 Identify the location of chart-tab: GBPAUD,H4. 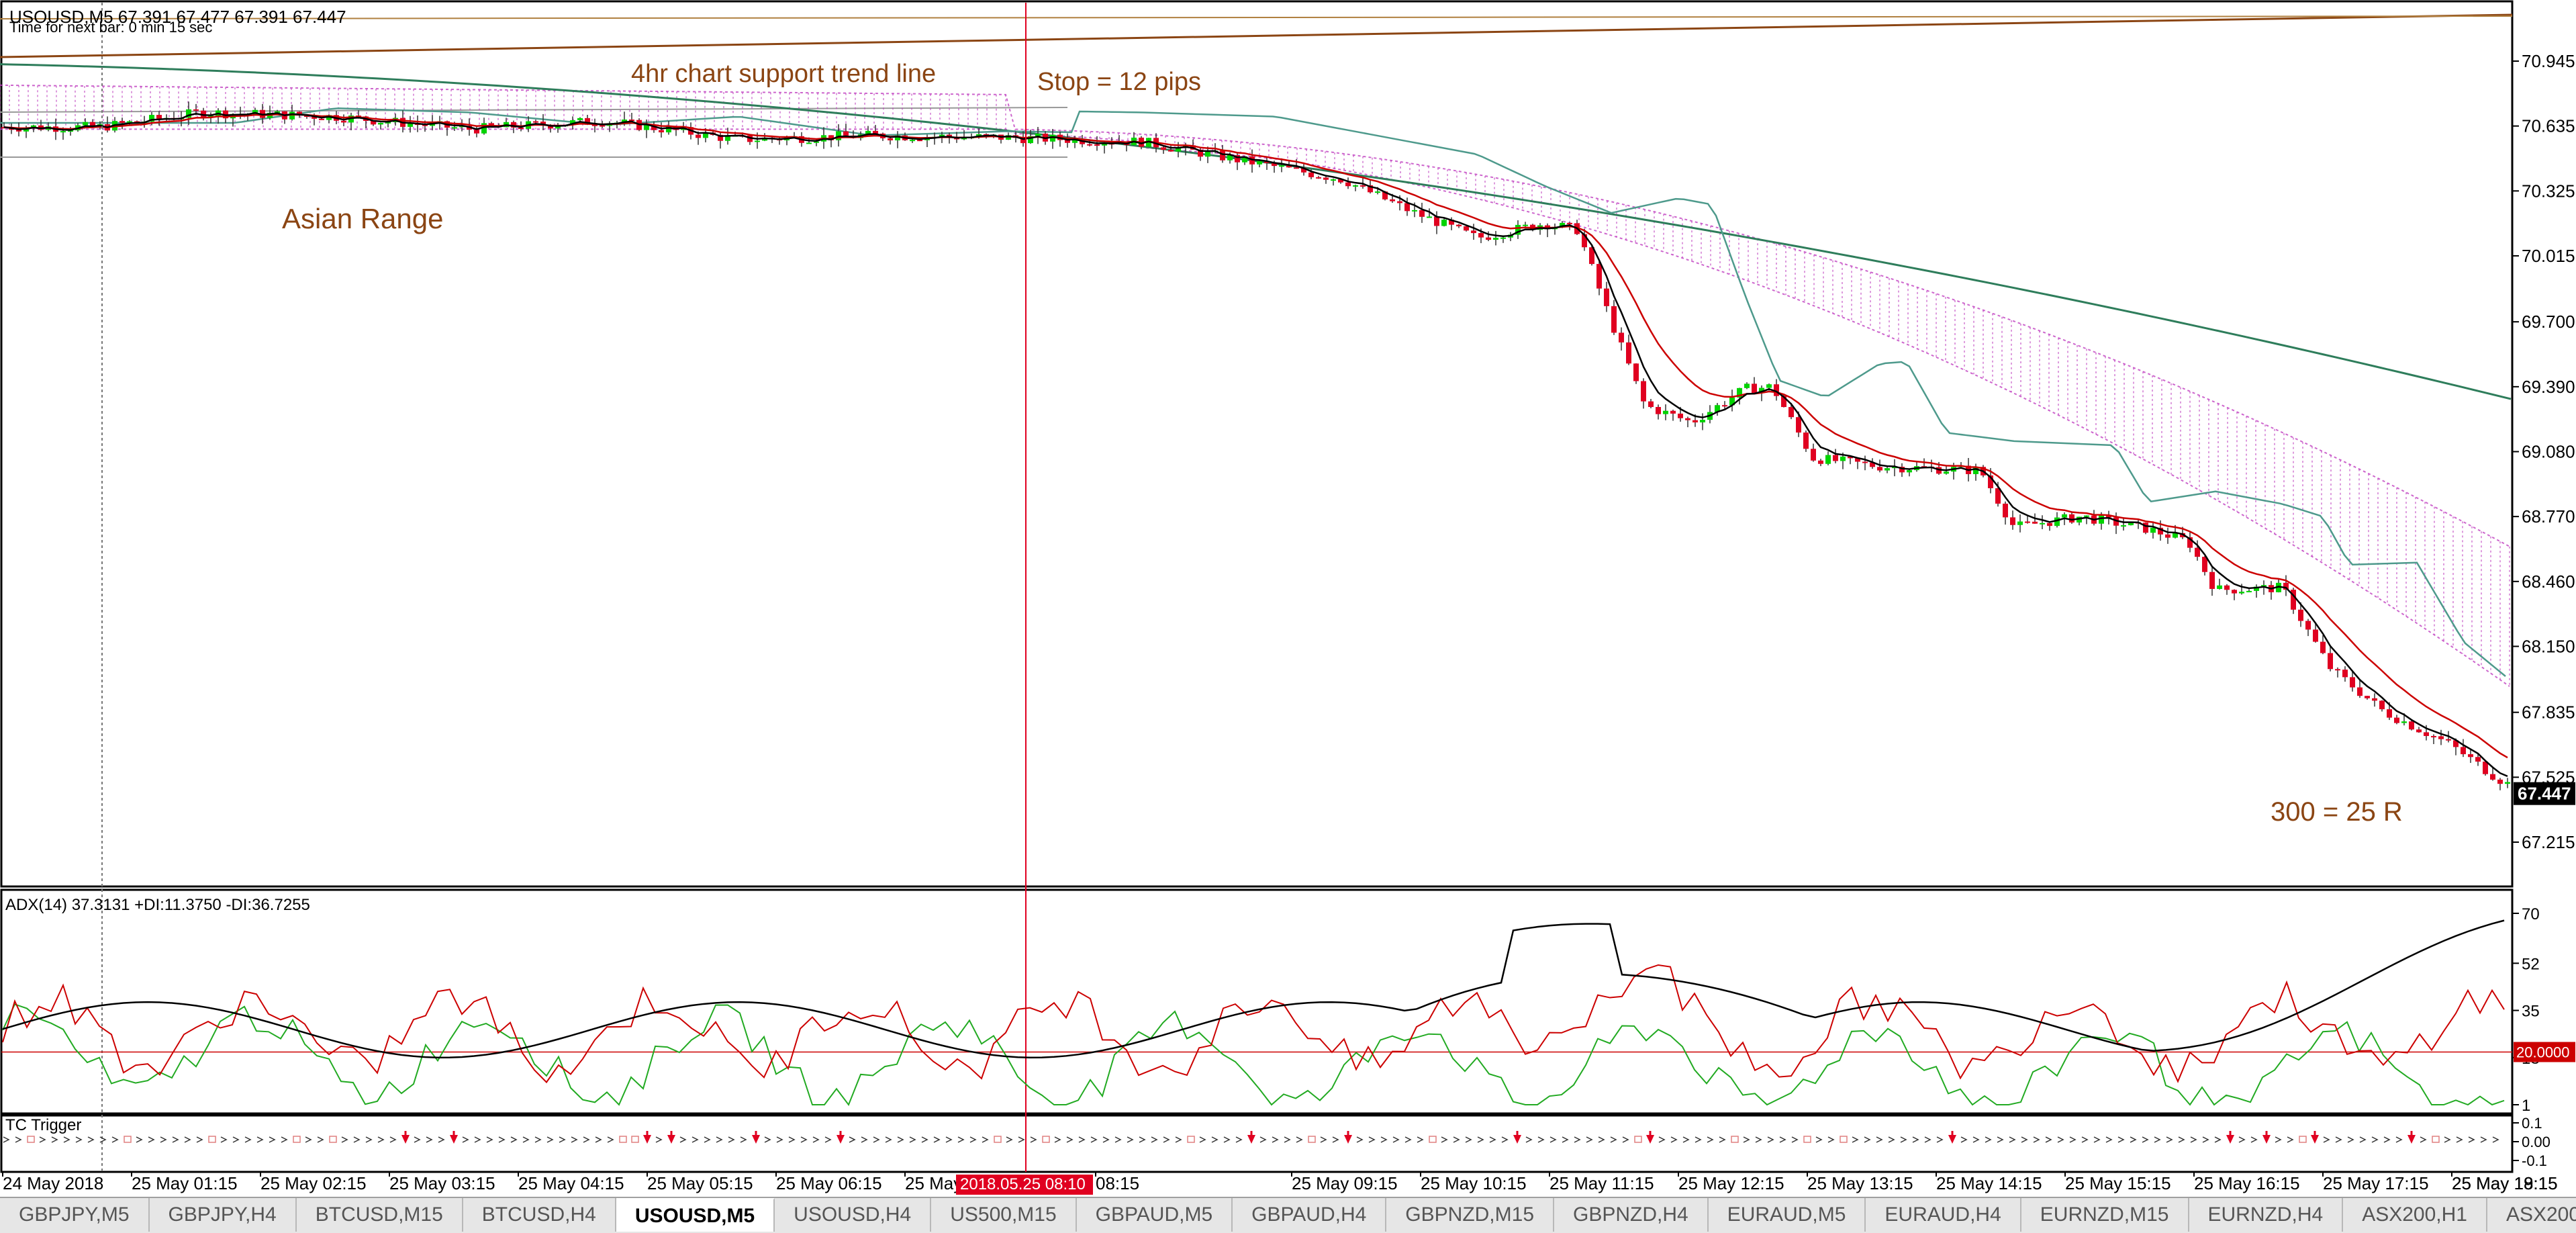
(1310, 1215).